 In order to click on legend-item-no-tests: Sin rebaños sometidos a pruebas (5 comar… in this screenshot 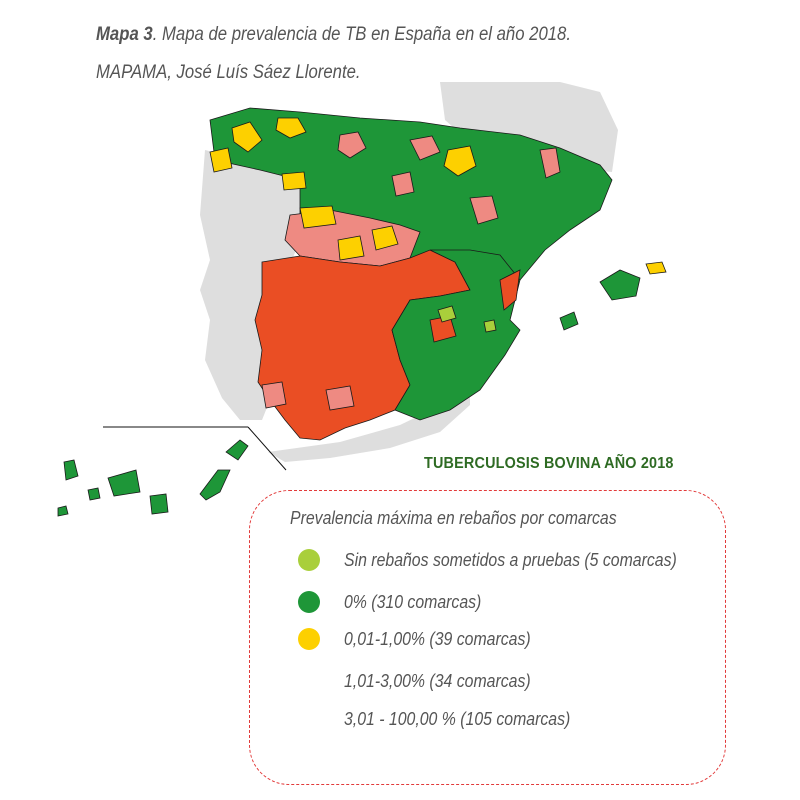, I will do `click(510, 560)`.